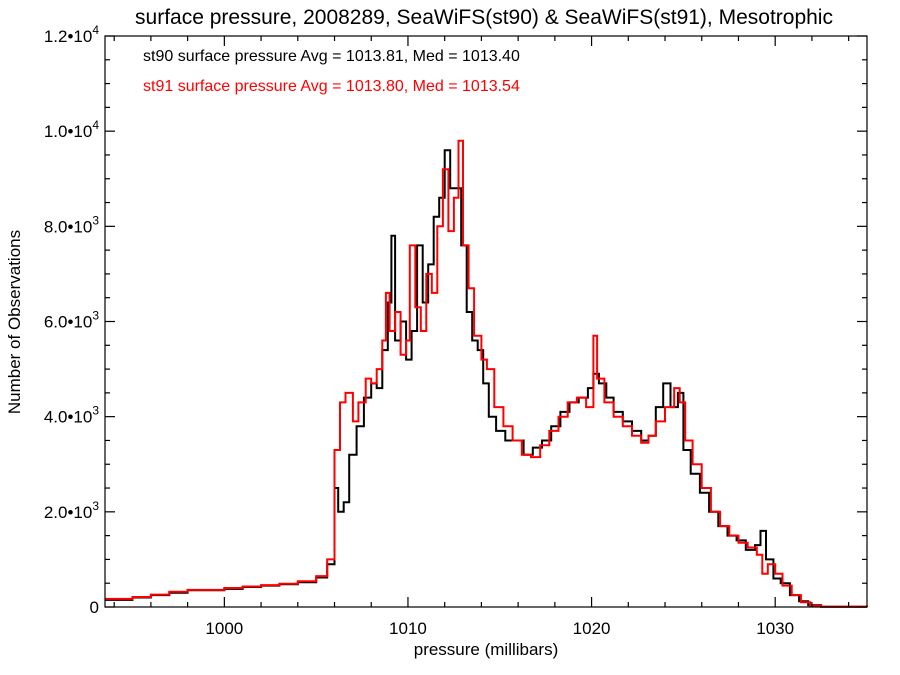  What do you see at coordinates (486, 649) in the screenshot?
I see `x-axis-label: pressure (millibars)` at bounding box center [486, 649].